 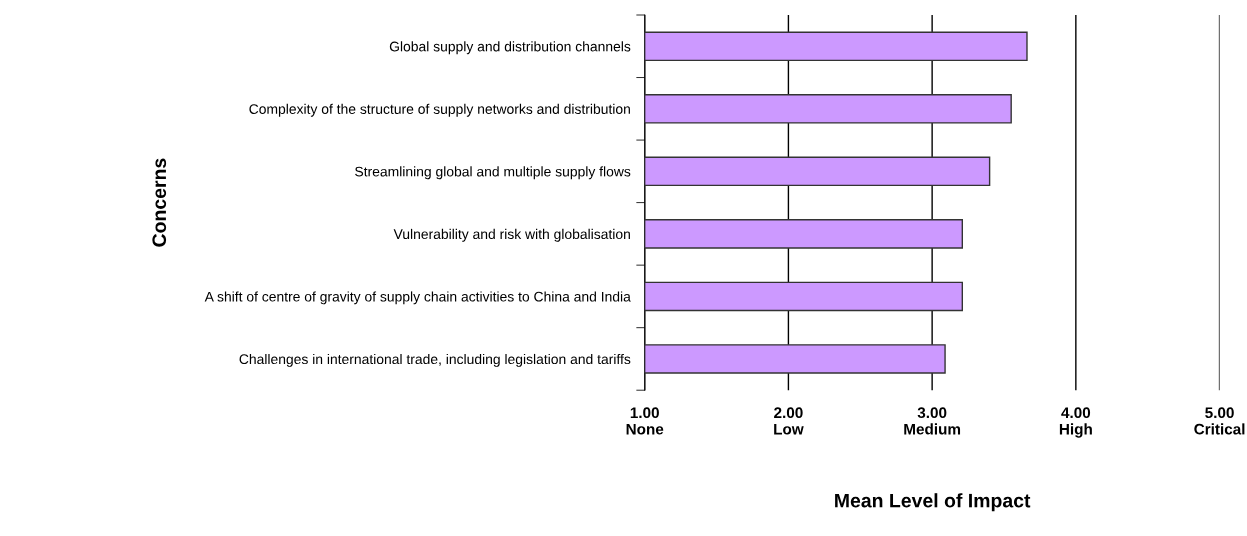 I want to click on y-tick-label: A shift of centre of gravity of supply chain activities to China and India, so click(x=417, y=298).